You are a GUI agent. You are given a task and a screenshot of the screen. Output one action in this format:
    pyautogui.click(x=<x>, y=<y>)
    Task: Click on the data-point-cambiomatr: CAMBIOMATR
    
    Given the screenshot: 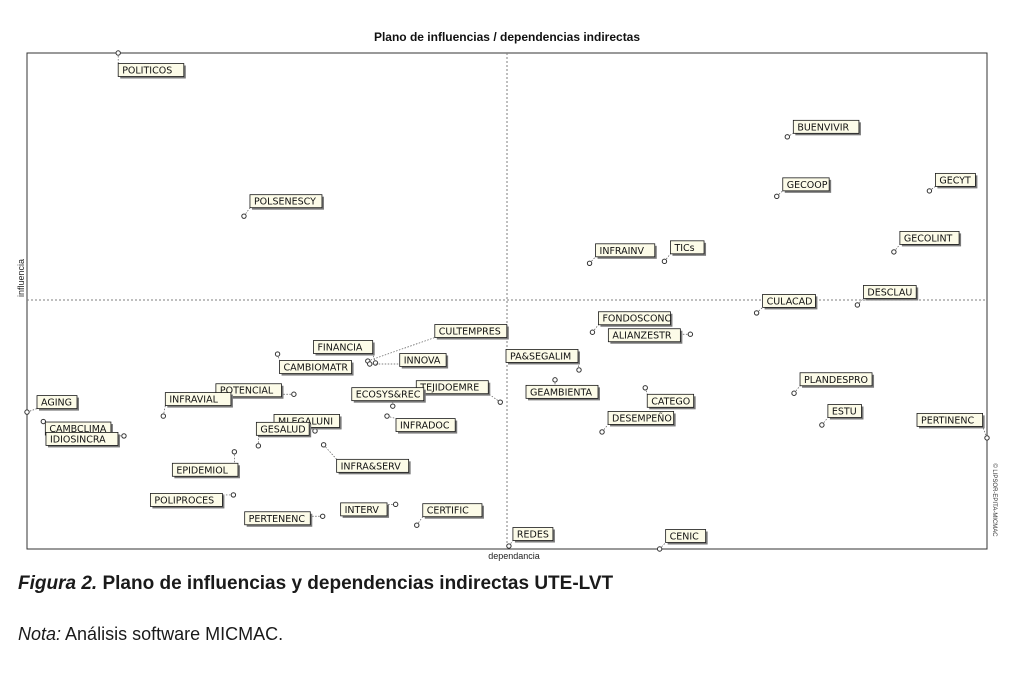 What is the action you would take?
    pyautogui.click(x=314, y=363)
    